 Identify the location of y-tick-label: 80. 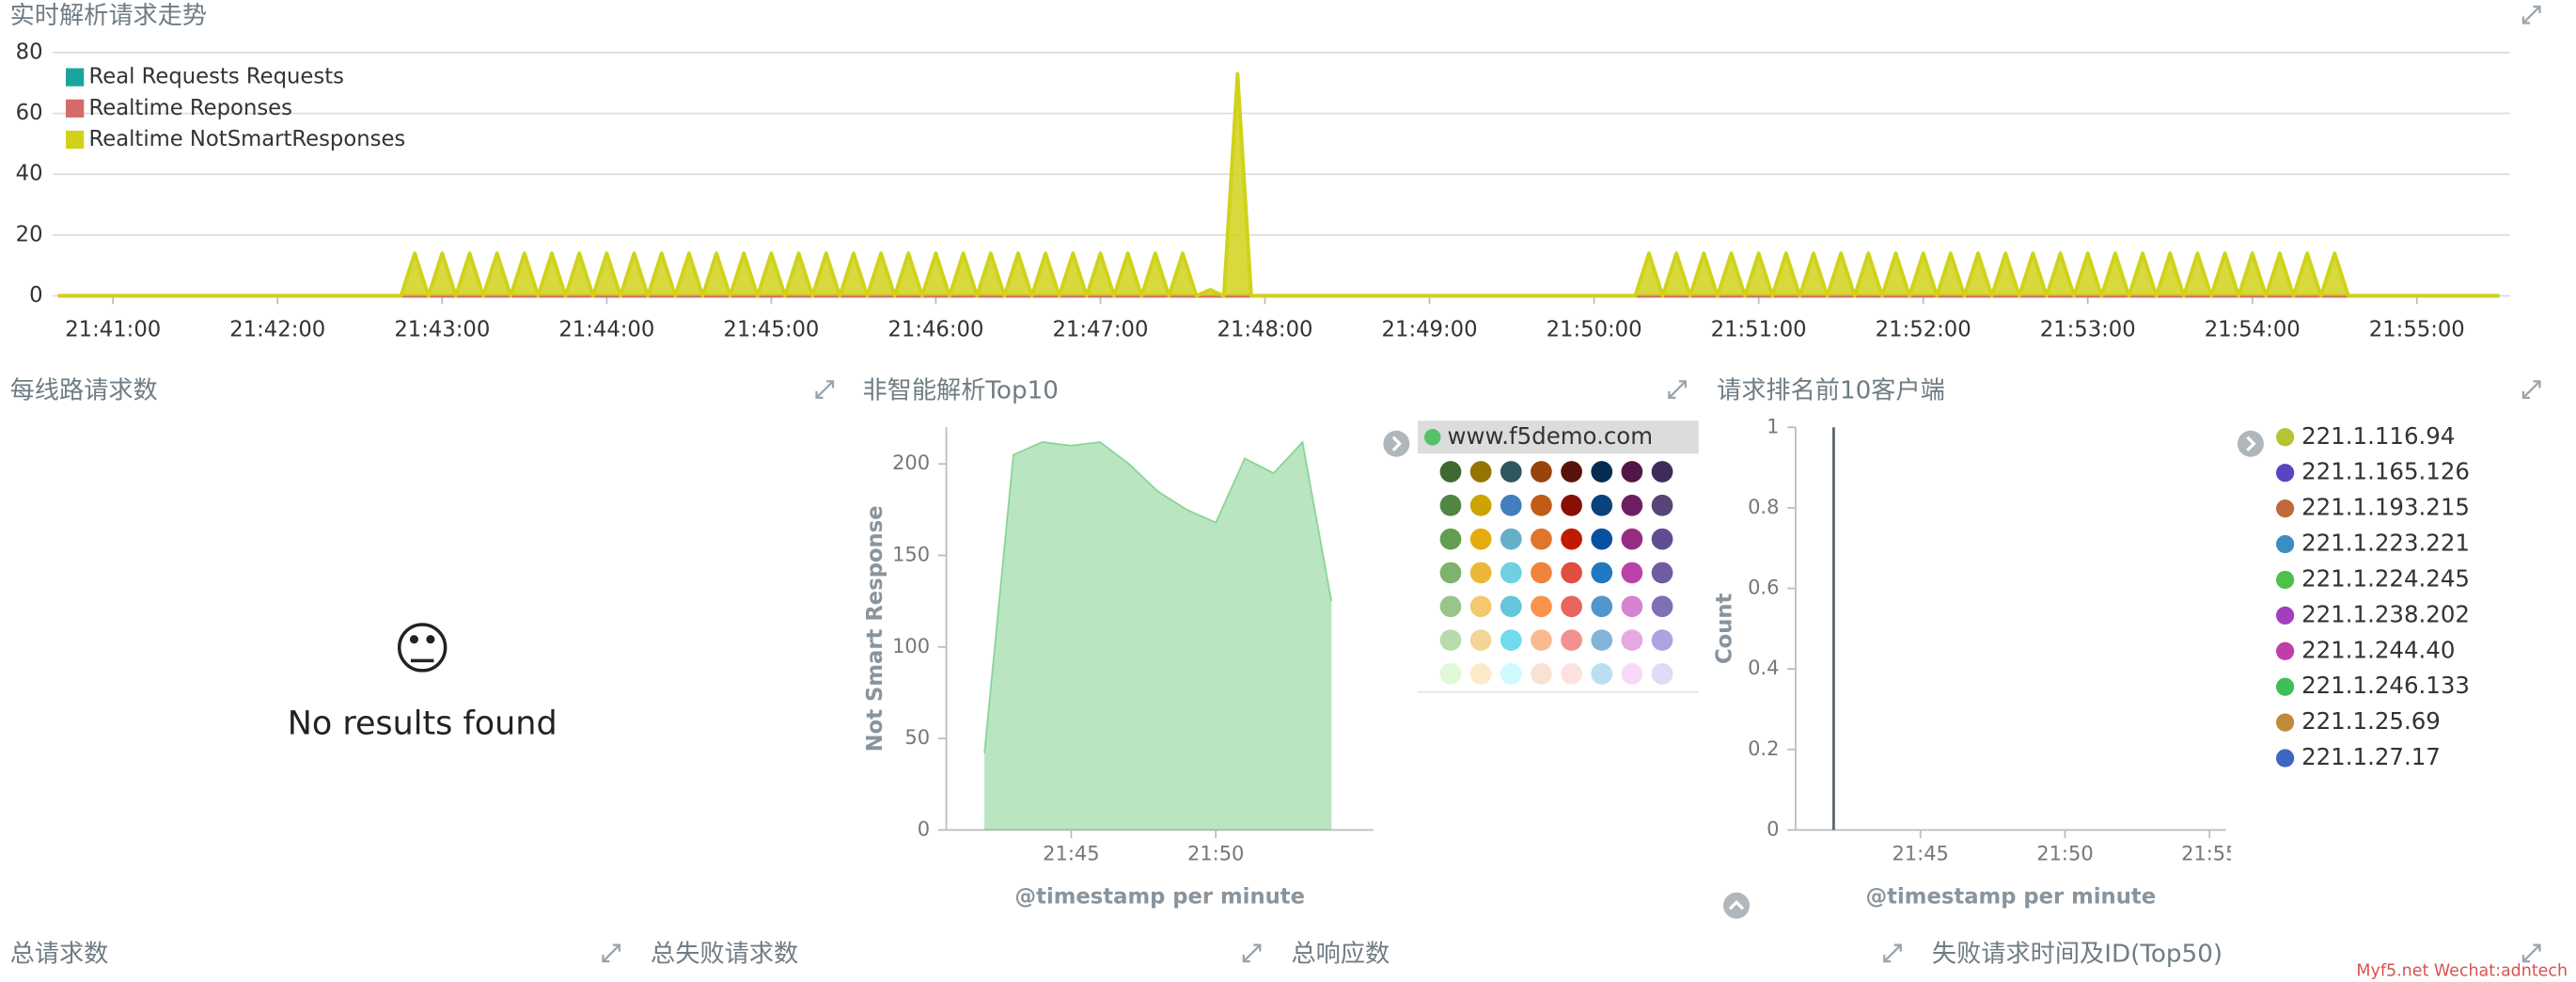
(30, 52).